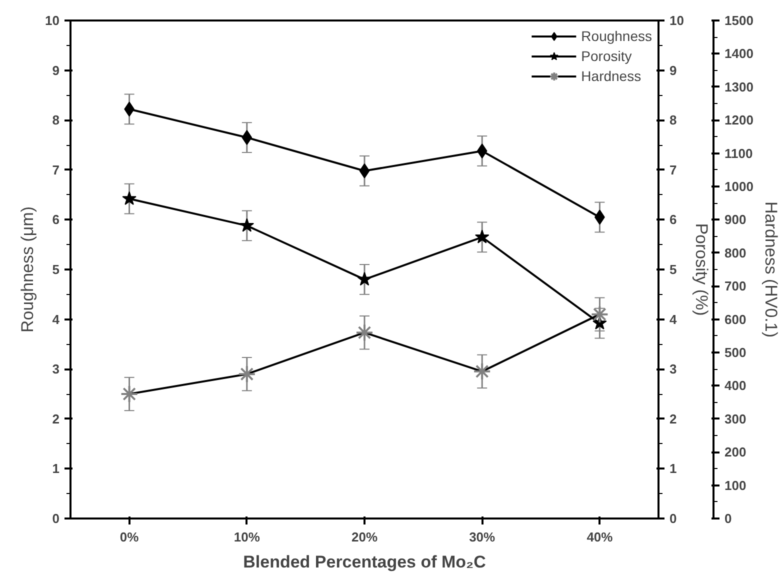 The width and height of the screenshot is (783, 588). What do you see at coordinates (56, 269) in the screenshot?
I see `y-tick-label: 5` at bounding box center [56, 269].